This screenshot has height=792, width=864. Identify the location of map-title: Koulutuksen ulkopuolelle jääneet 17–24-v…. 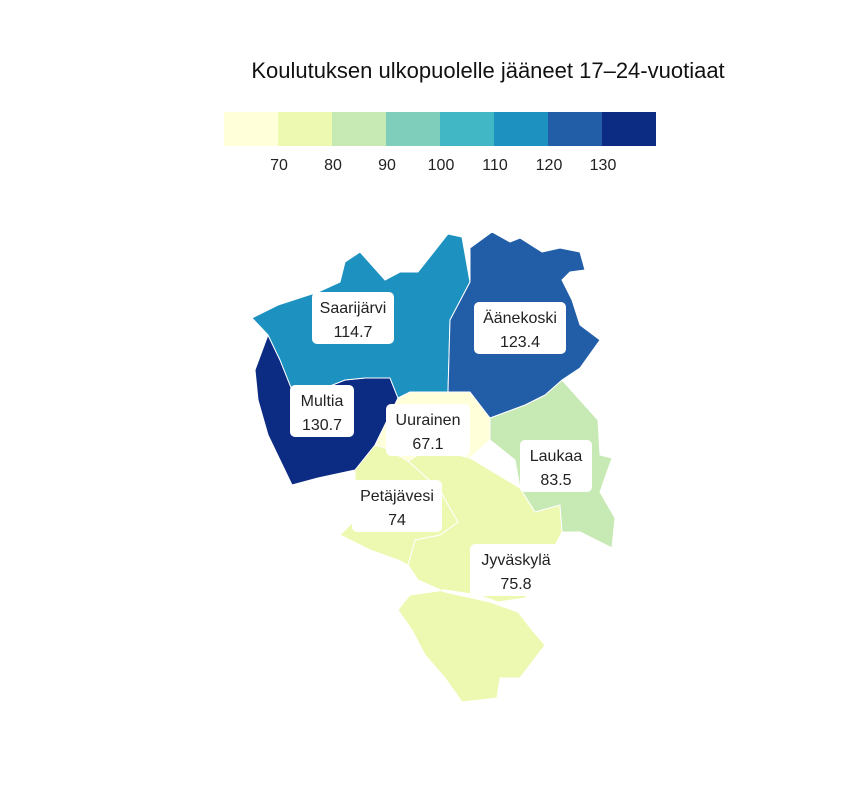
(487, 70).